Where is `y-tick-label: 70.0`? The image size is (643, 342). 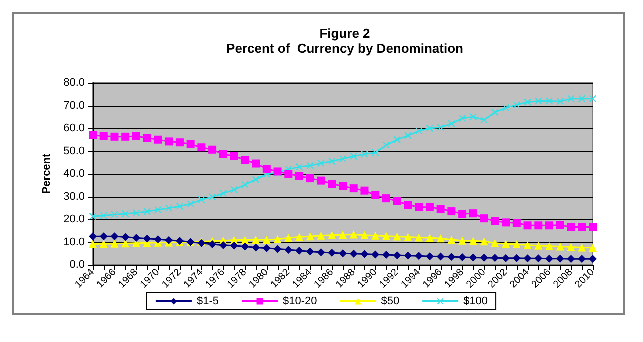 y-tick-label: 70.0 is located at coordinates (74, 106).